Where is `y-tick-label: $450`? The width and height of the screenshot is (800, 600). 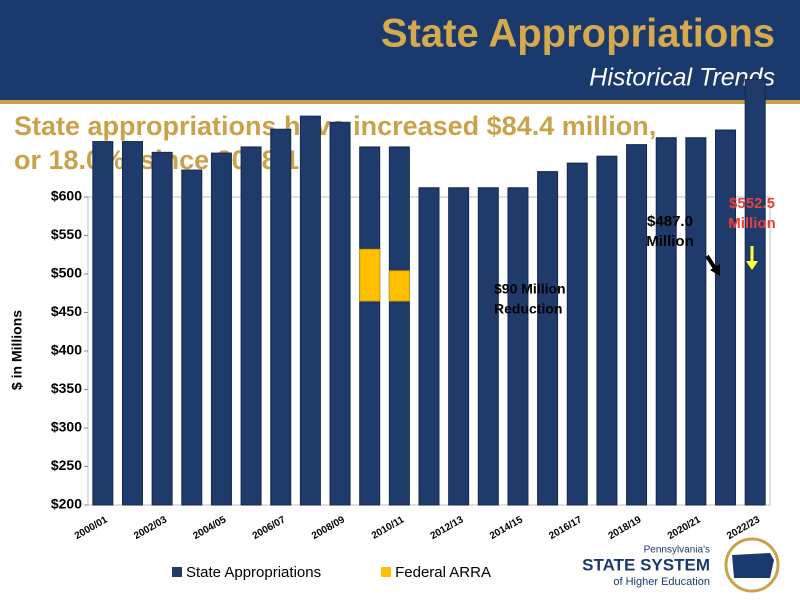 y-tick-label: $450 is located at coordinates (66, 311).